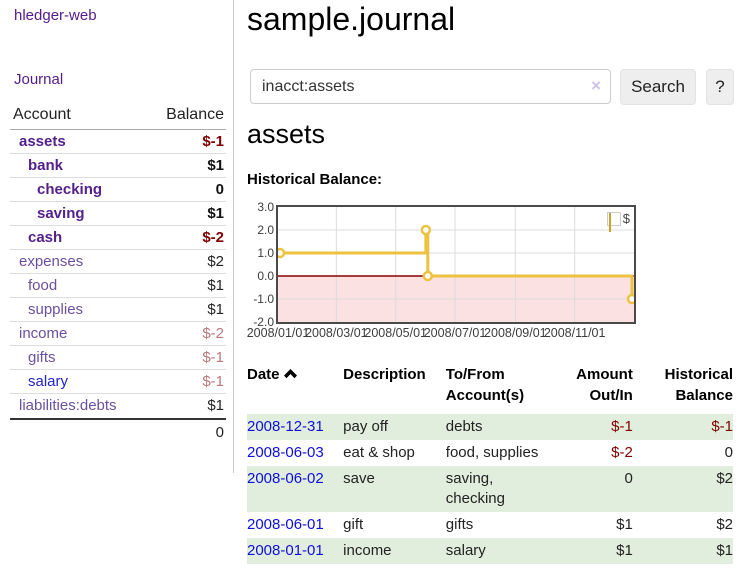 This screenshot has height=582, width=742. Describe the element at coordinates (626, 218) in the screenshot. I see `legend-label: $` at that location.